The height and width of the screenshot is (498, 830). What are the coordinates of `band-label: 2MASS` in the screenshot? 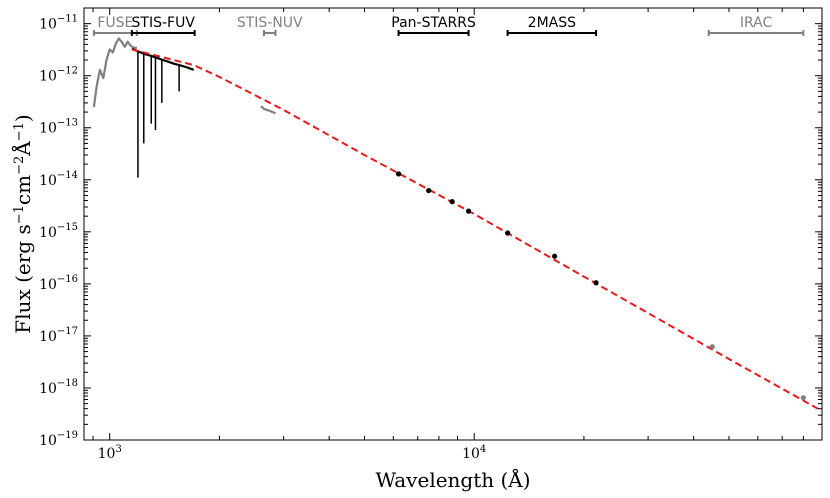 It's located at (552, 23).